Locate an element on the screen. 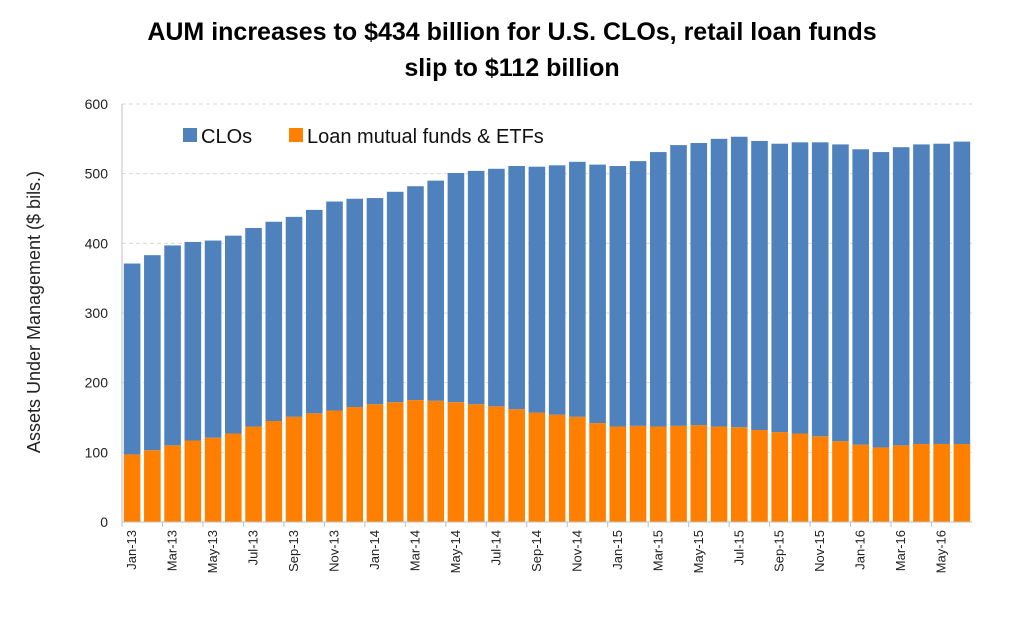 This screenshot has width=1024, height=627. x-tick-label: Nov-15 is located at coordinates (819, 551).